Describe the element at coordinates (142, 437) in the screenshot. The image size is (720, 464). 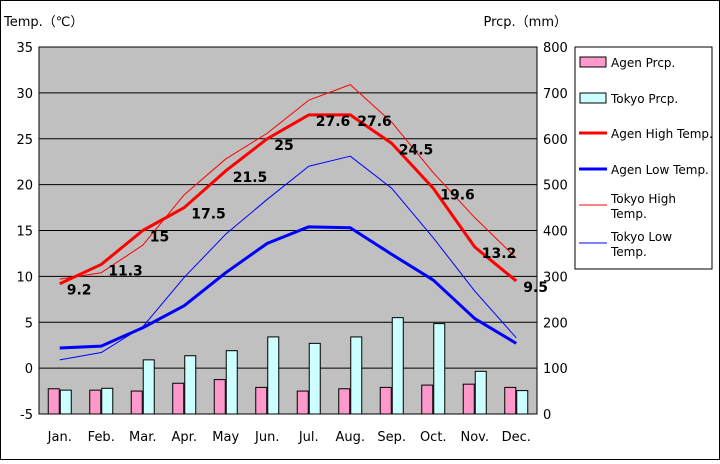
I see `x-tick-label: Mar.` at that location.